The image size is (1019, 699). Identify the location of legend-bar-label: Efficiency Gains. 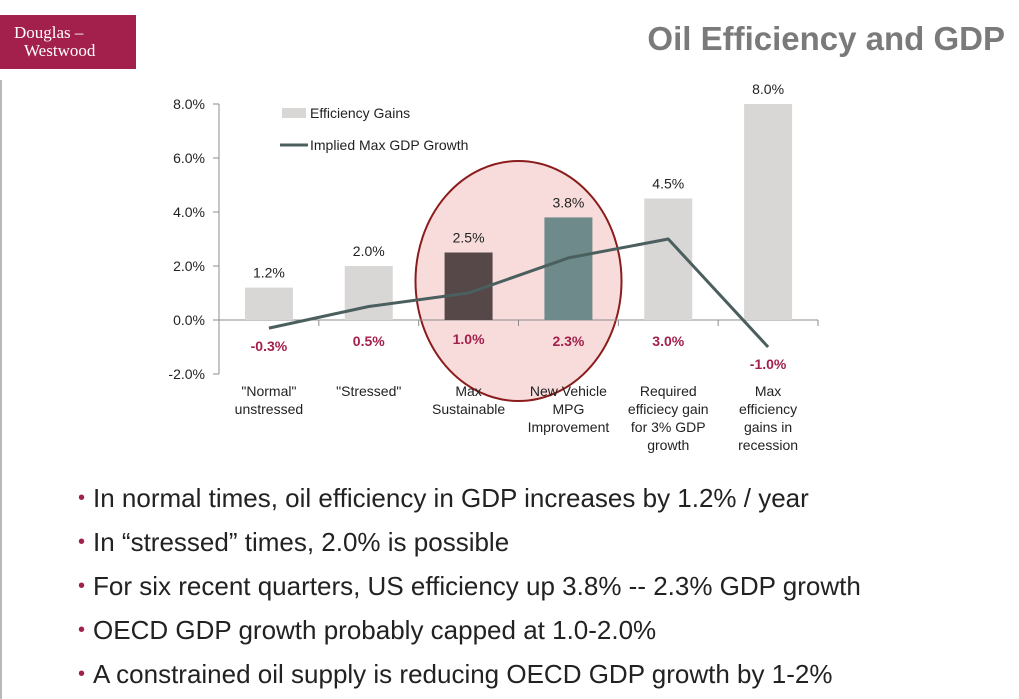
(360, 113).